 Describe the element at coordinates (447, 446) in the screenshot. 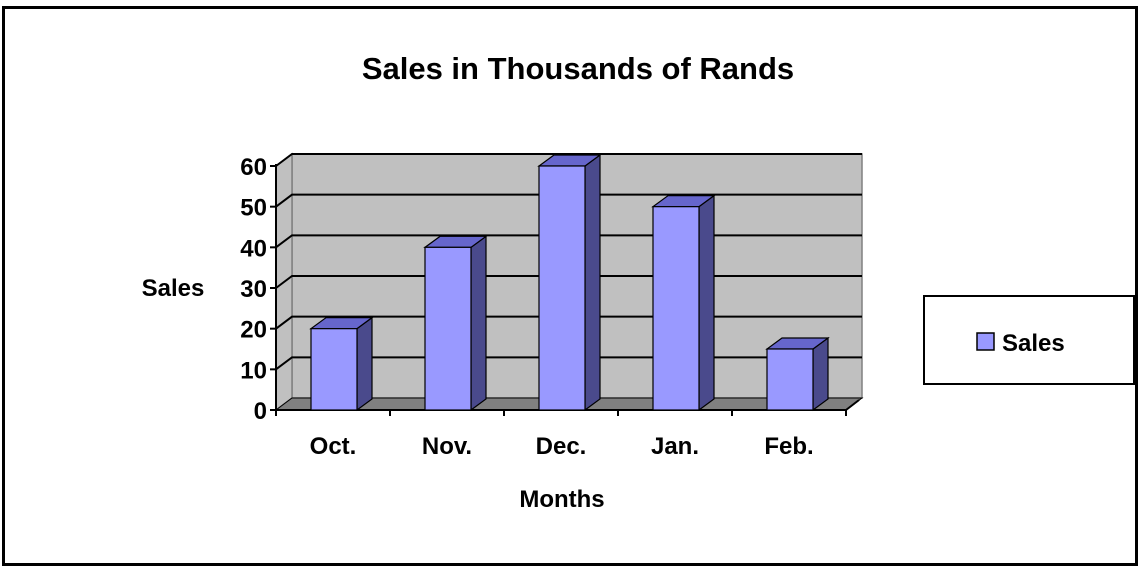

I see `x-tick-label: Nov.` at that location.